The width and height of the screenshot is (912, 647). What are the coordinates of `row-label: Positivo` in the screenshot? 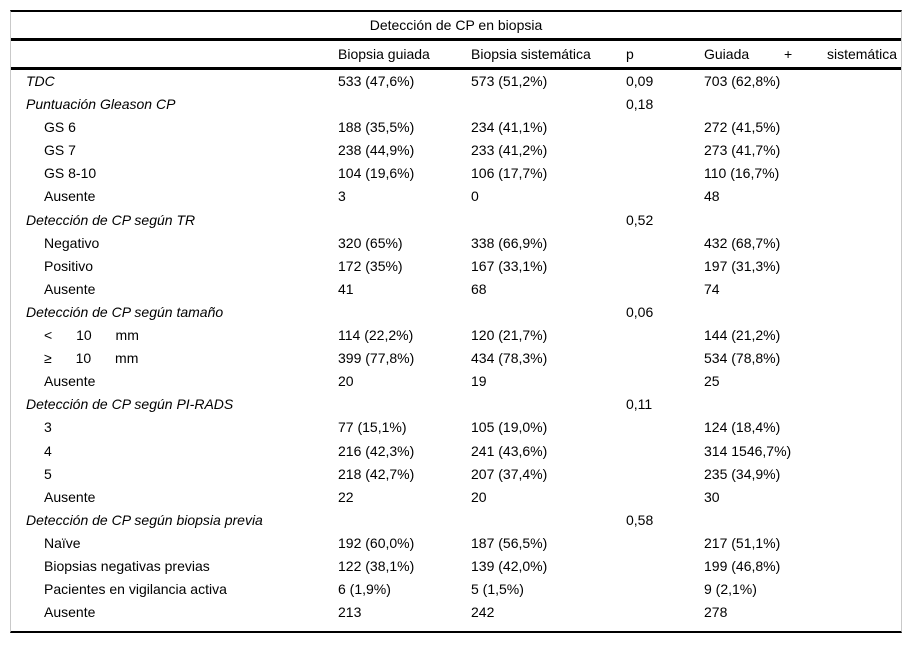 It's located at (69, 265).